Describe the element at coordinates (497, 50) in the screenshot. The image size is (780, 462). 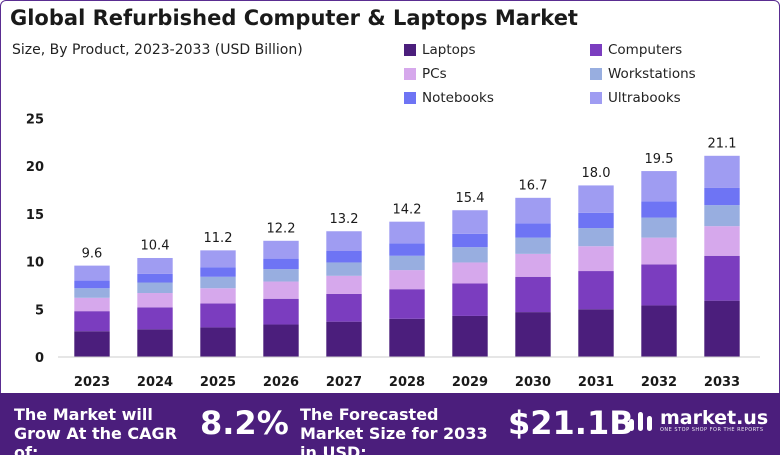
I see `legend-item-laptops: Laptops` at that location.